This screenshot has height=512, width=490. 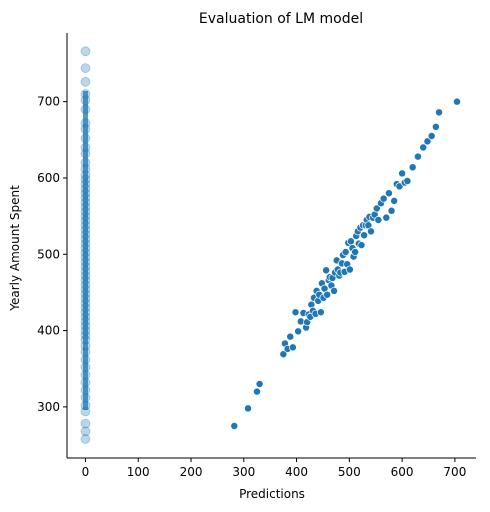 What do you see at coordinates (402, 472) in the screenshot?
I see `x-tick-label: 600` at bounding box center [402, 472].